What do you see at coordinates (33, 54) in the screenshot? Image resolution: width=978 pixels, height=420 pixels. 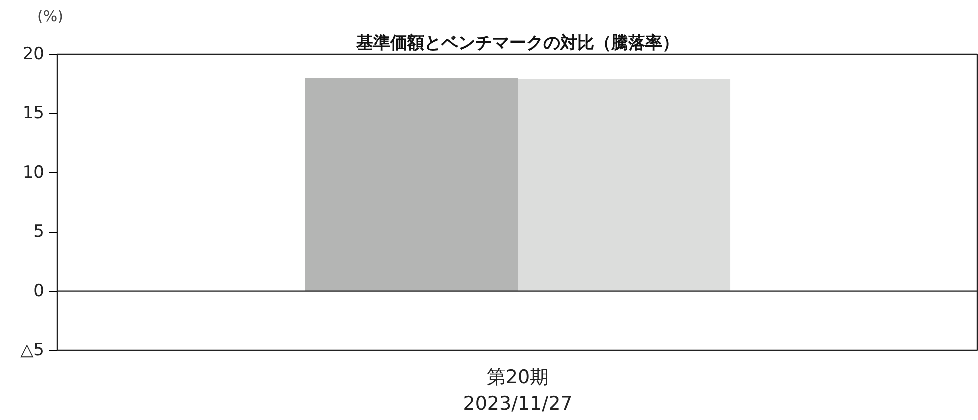 I see `y-tick-label: 20` at bounding box center [33, 54].